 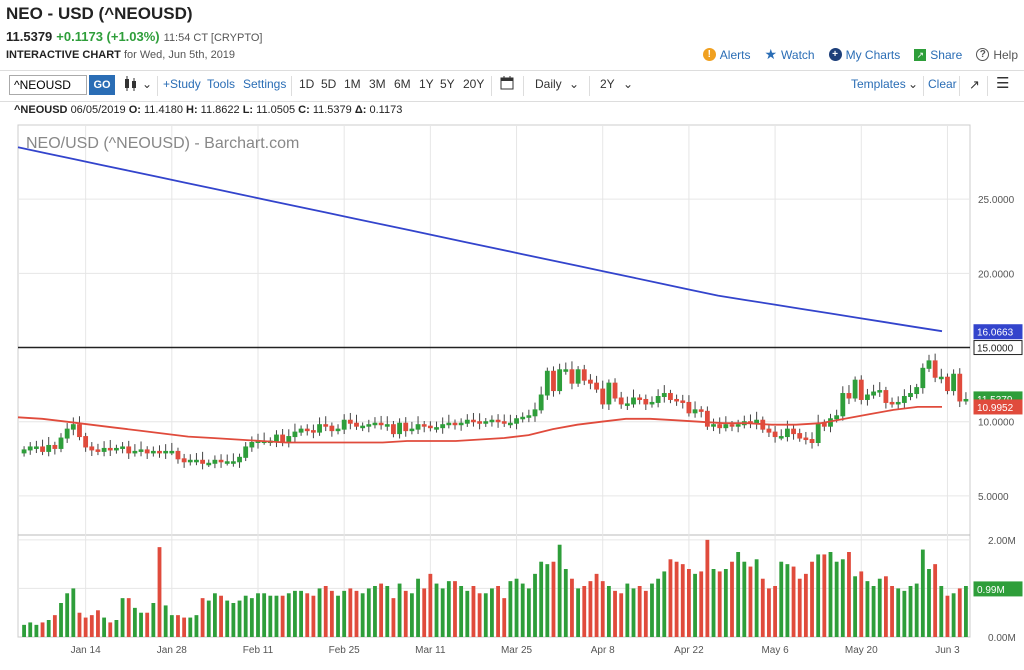 I want to click on range-1y: 1Y, so click(x=426, y=84).